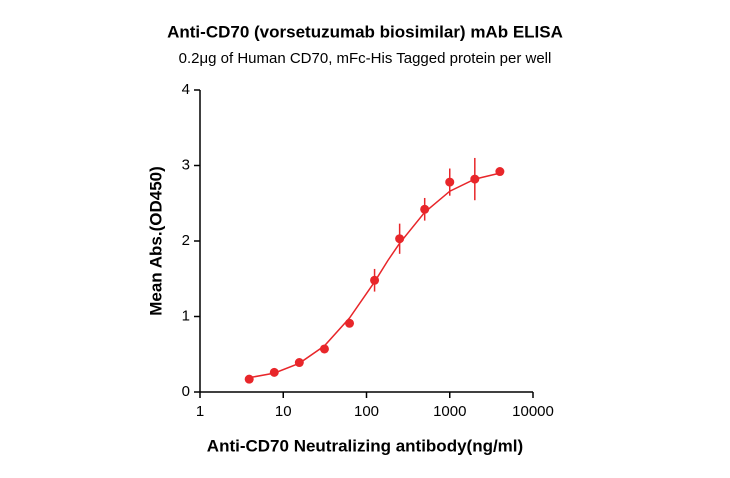 Image resolution: width=730 pixels, height=478 pixels. What do you see at coordinates (200, 411) in the screenshot?
I see `x-tick-label: 1` at bounding box center [200, 411].